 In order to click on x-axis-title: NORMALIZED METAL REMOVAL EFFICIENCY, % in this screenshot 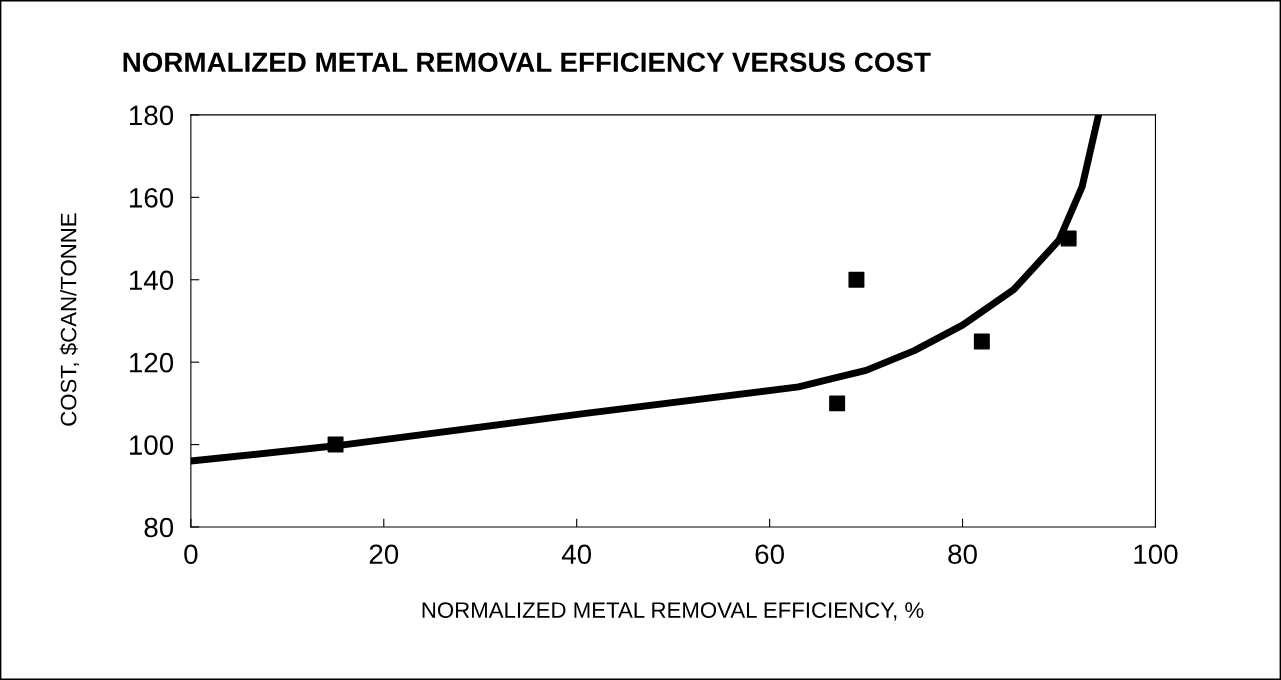, I will do `click(673, 611)`.